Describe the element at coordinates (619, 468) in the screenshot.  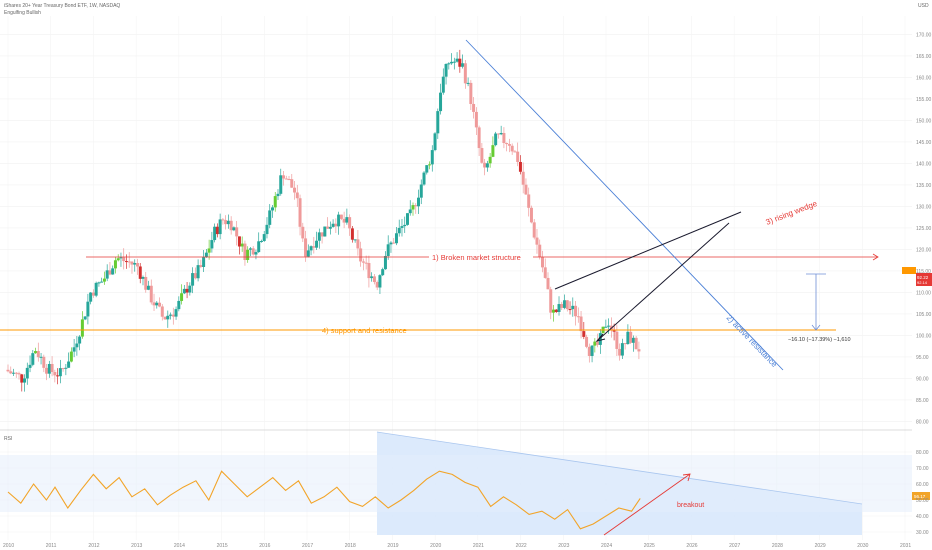
I see `rsi-channel-top` at that location.